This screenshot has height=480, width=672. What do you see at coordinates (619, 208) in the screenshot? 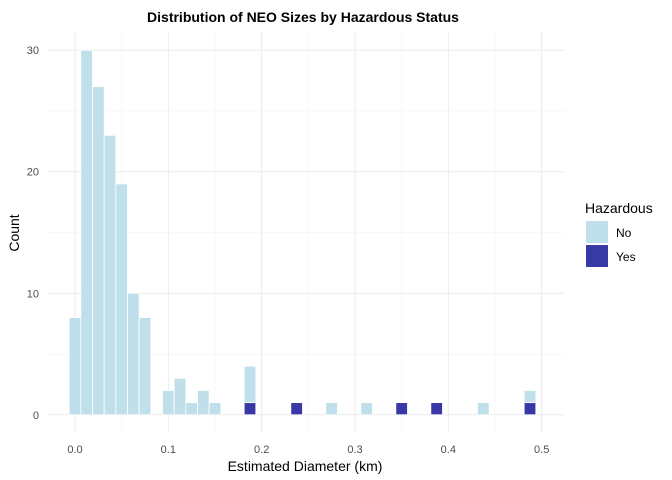
I see `legend-title: Hazardous` at bounding box center [619, 208].